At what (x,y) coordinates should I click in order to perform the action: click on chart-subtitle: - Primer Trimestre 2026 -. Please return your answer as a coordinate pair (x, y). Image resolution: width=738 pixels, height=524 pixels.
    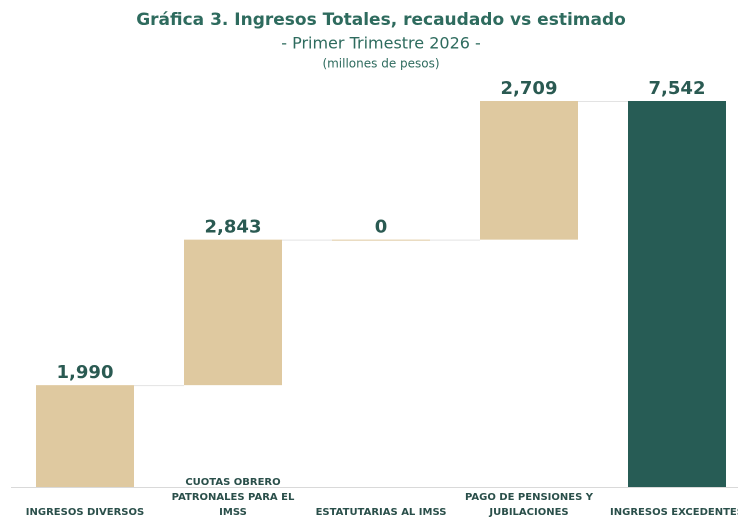
    Looking at the image, I should click on (381, 43).